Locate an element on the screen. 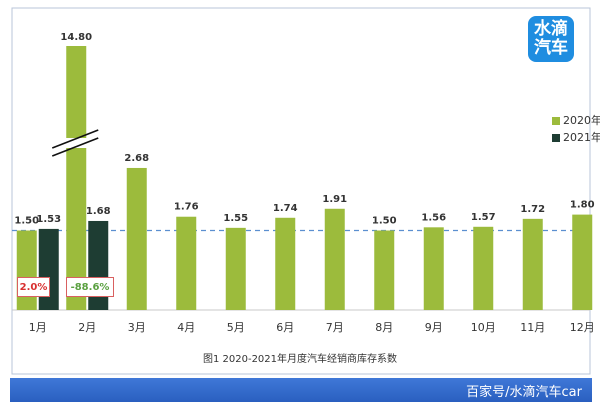 Image resolution: width=600 pixels, height=408 pixels. value-label-2020-4: 1.76 is located at coordinates (186, 207).